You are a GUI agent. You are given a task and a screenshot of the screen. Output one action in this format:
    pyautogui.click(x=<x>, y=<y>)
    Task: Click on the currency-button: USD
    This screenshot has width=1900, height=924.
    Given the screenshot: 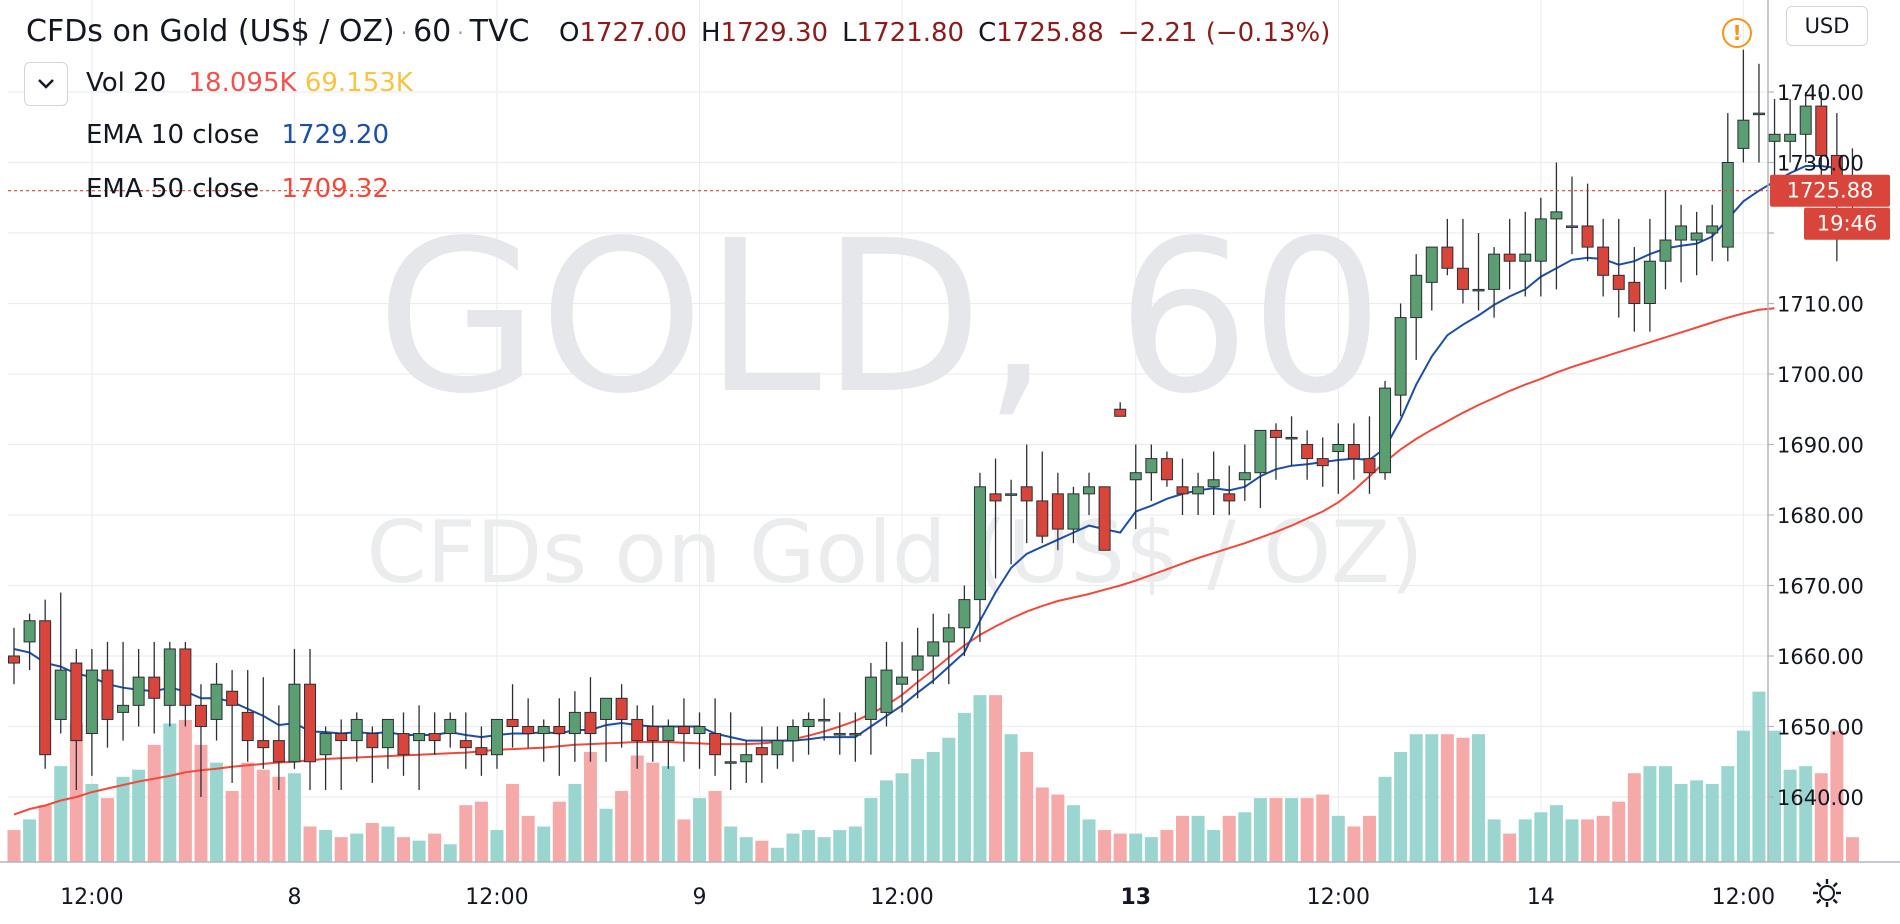 What is the action you would take?
    pyautogui.click(x=1827, y=26)
    